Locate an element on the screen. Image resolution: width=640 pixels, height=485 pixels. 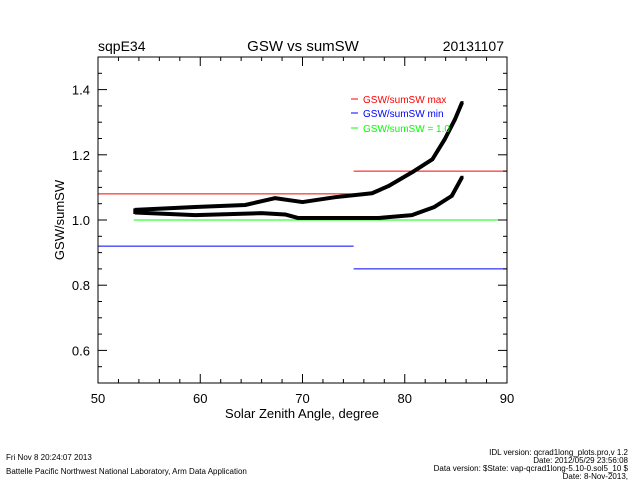
date-label: 20131107 is located at coordinates (473, 46).